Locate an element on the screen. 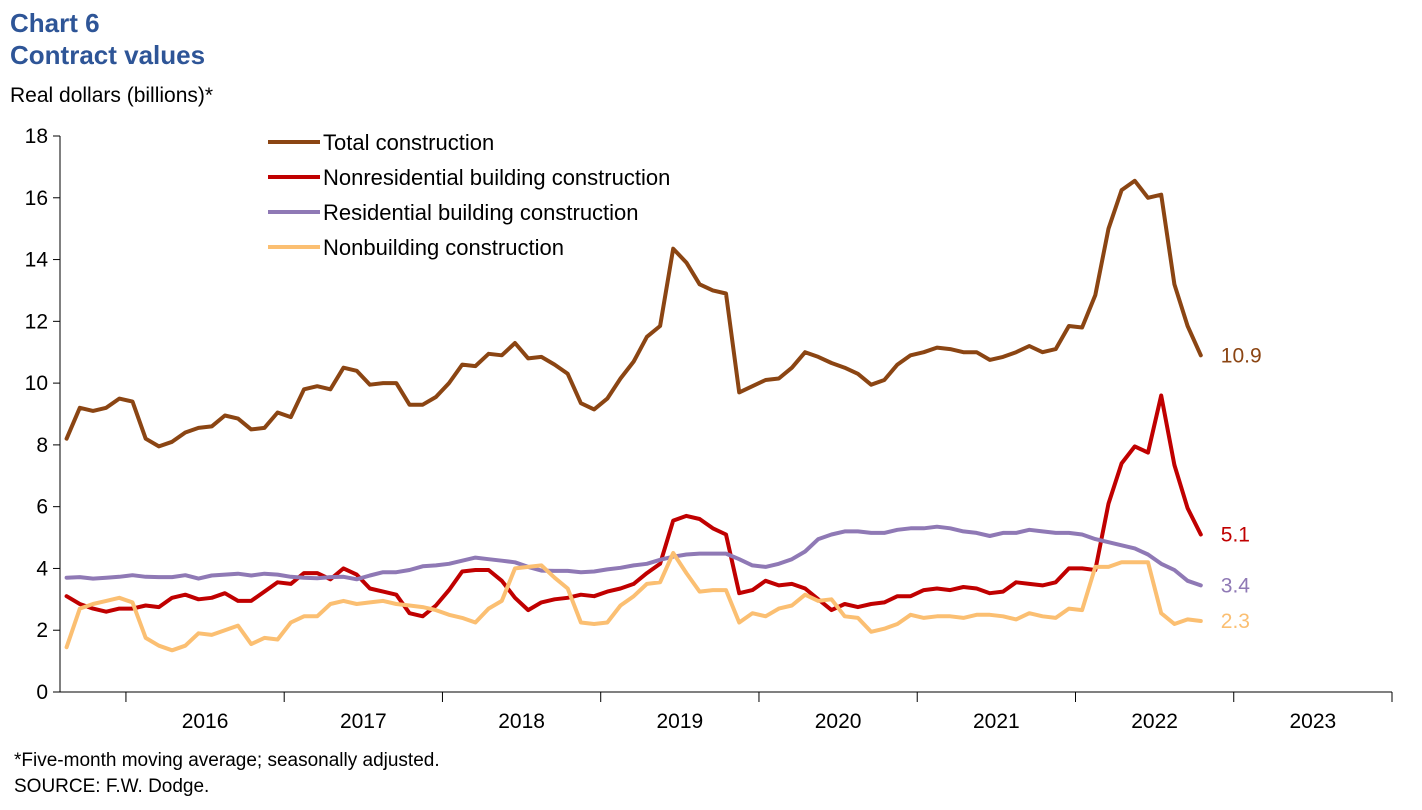 This screenshot has width=1422, height=810. source-note: SOURCE: F.W. Dodge. is located at coordinates (112, 786).